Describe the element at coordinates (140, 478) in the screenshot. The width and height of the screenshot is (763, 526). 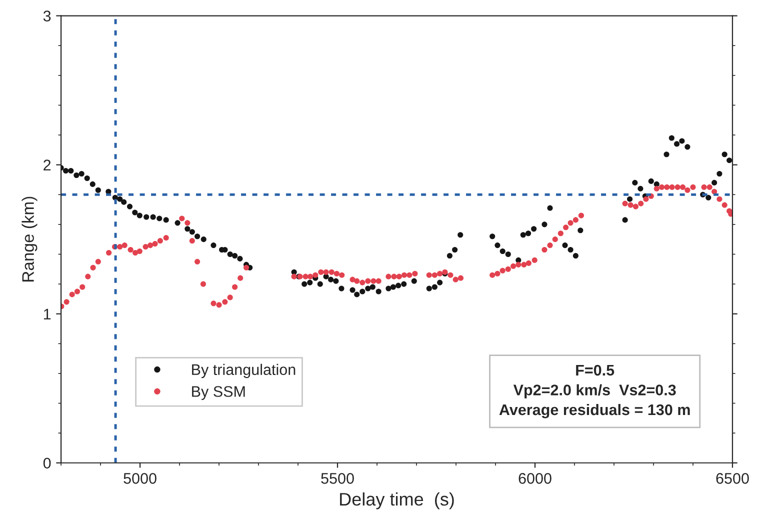
I see `x-tick-label: 5000` at that location.